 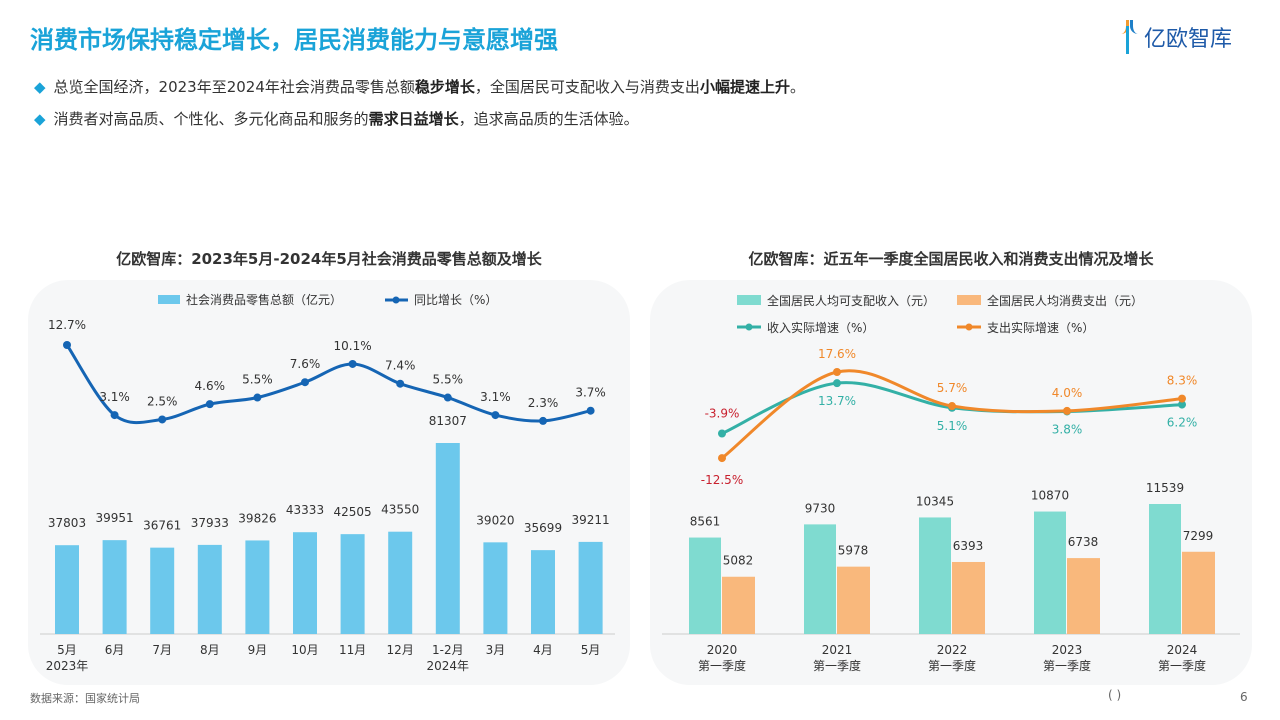 What do you see at coordinates (968, 546) in the screenshot?
I see `bar-value-label: 6393` at bounding box center [968, 546].